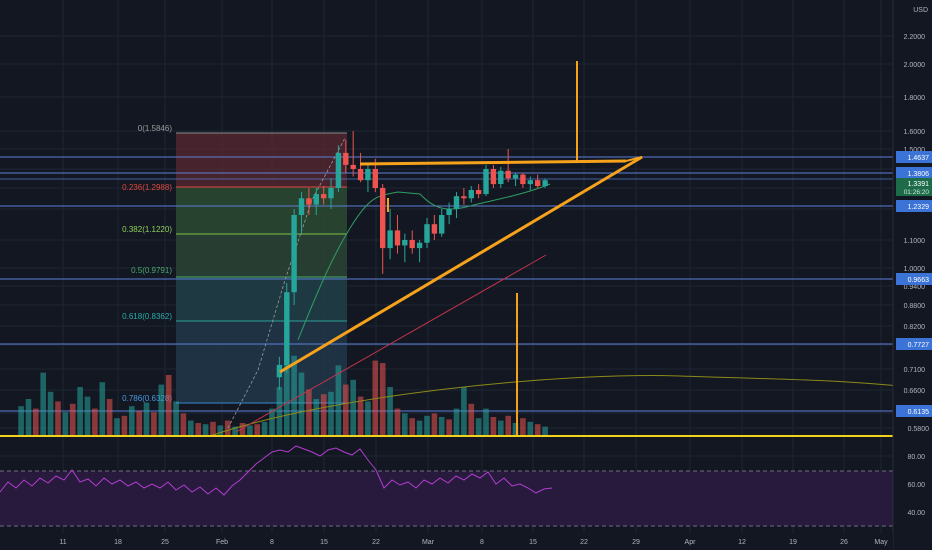 The height and width of the screenshot is (550, 932). Describe the element at coordinates (155, 128) in the screenshot. I see `fib-label-0: 0(1.5846)` at that location.